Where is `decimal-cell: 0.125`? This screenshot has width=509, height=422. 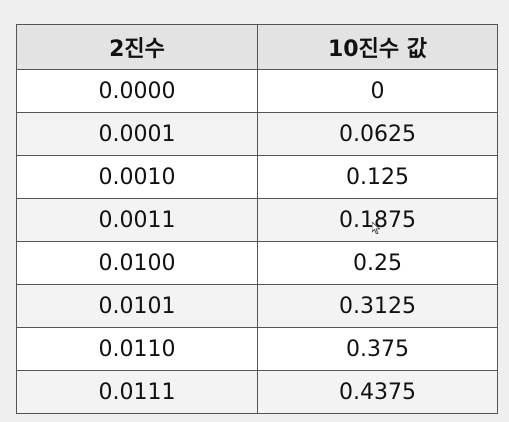 decimal-cell: 0.125 is located at coordinates (377, 177).